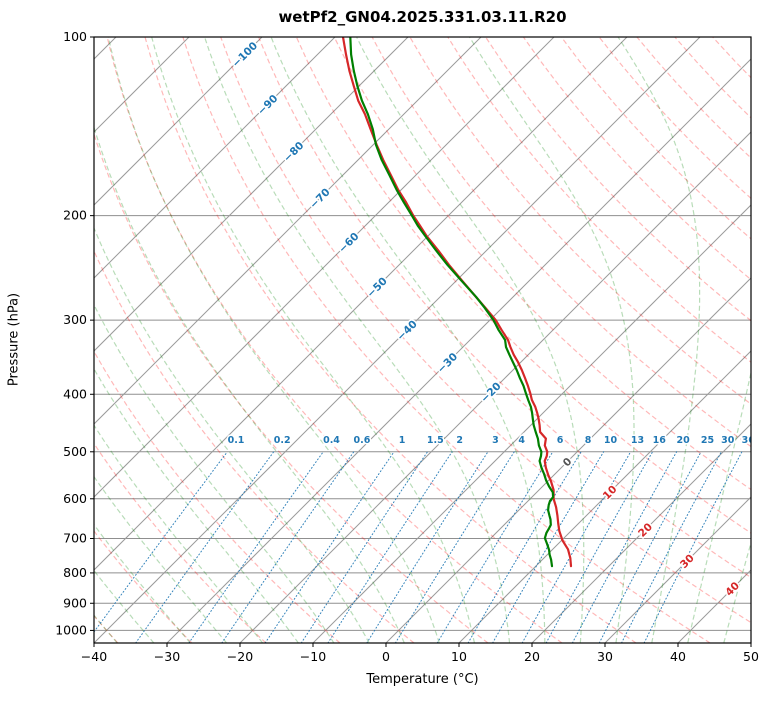 Image resolution: width=775 pixels, height=708 pixels. I want to click on svg-text: 36, so click(749, 440).